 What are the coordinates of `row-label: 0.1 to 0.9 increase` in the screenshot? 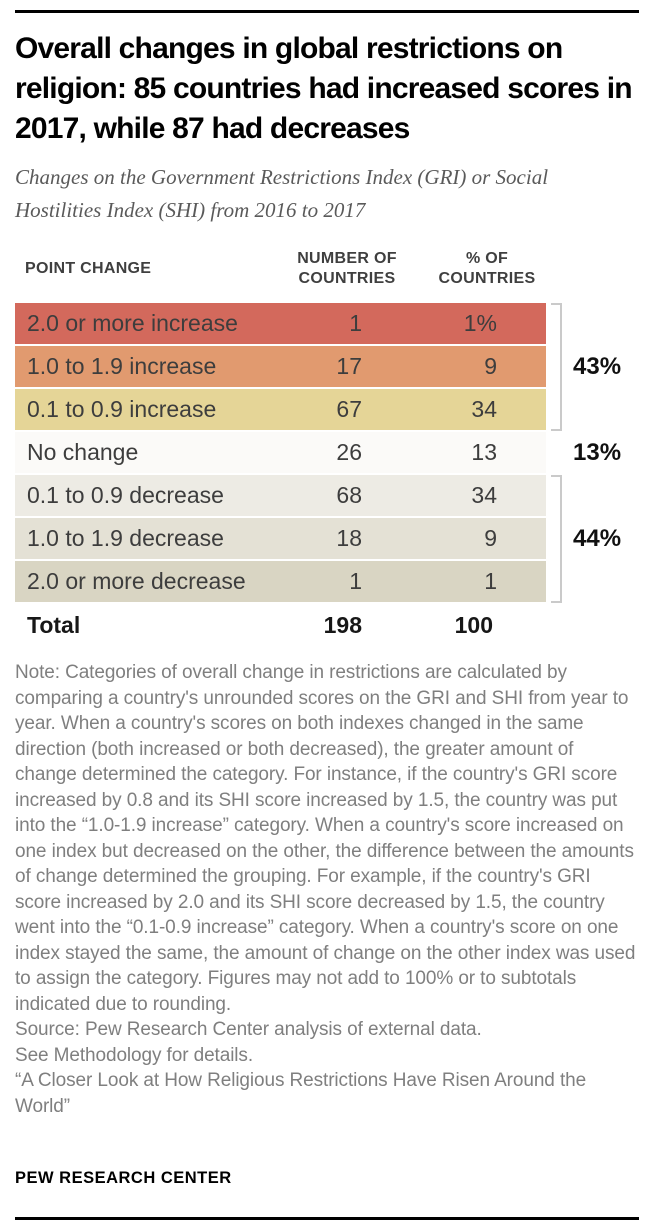 It's located at (122, 409).